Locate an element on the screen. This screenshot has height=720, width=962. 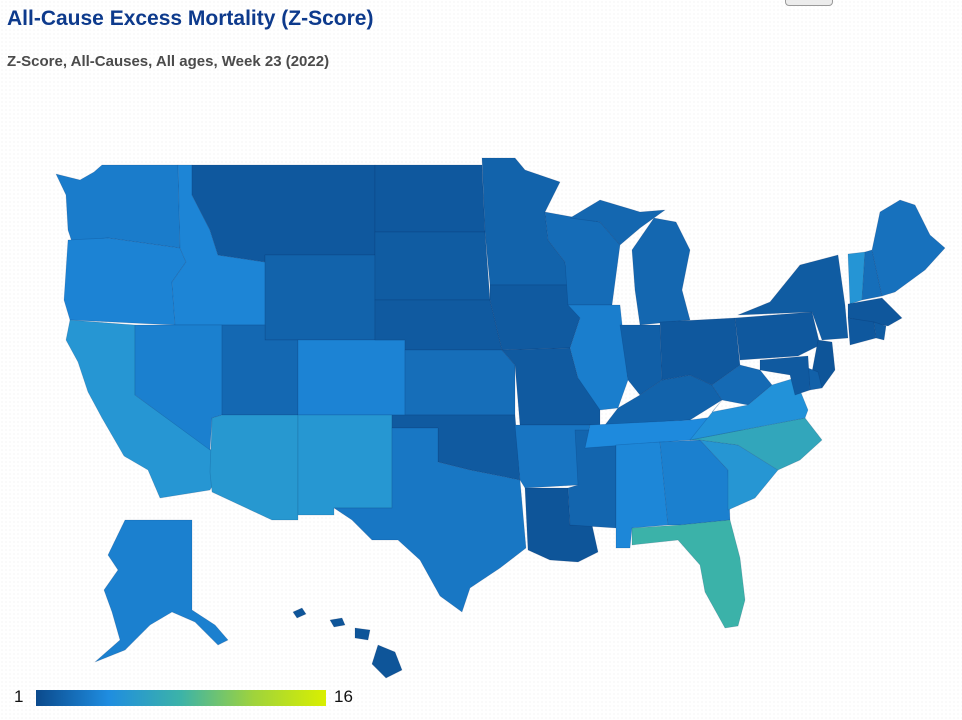
state-wy is located at coordinates (320, 297).